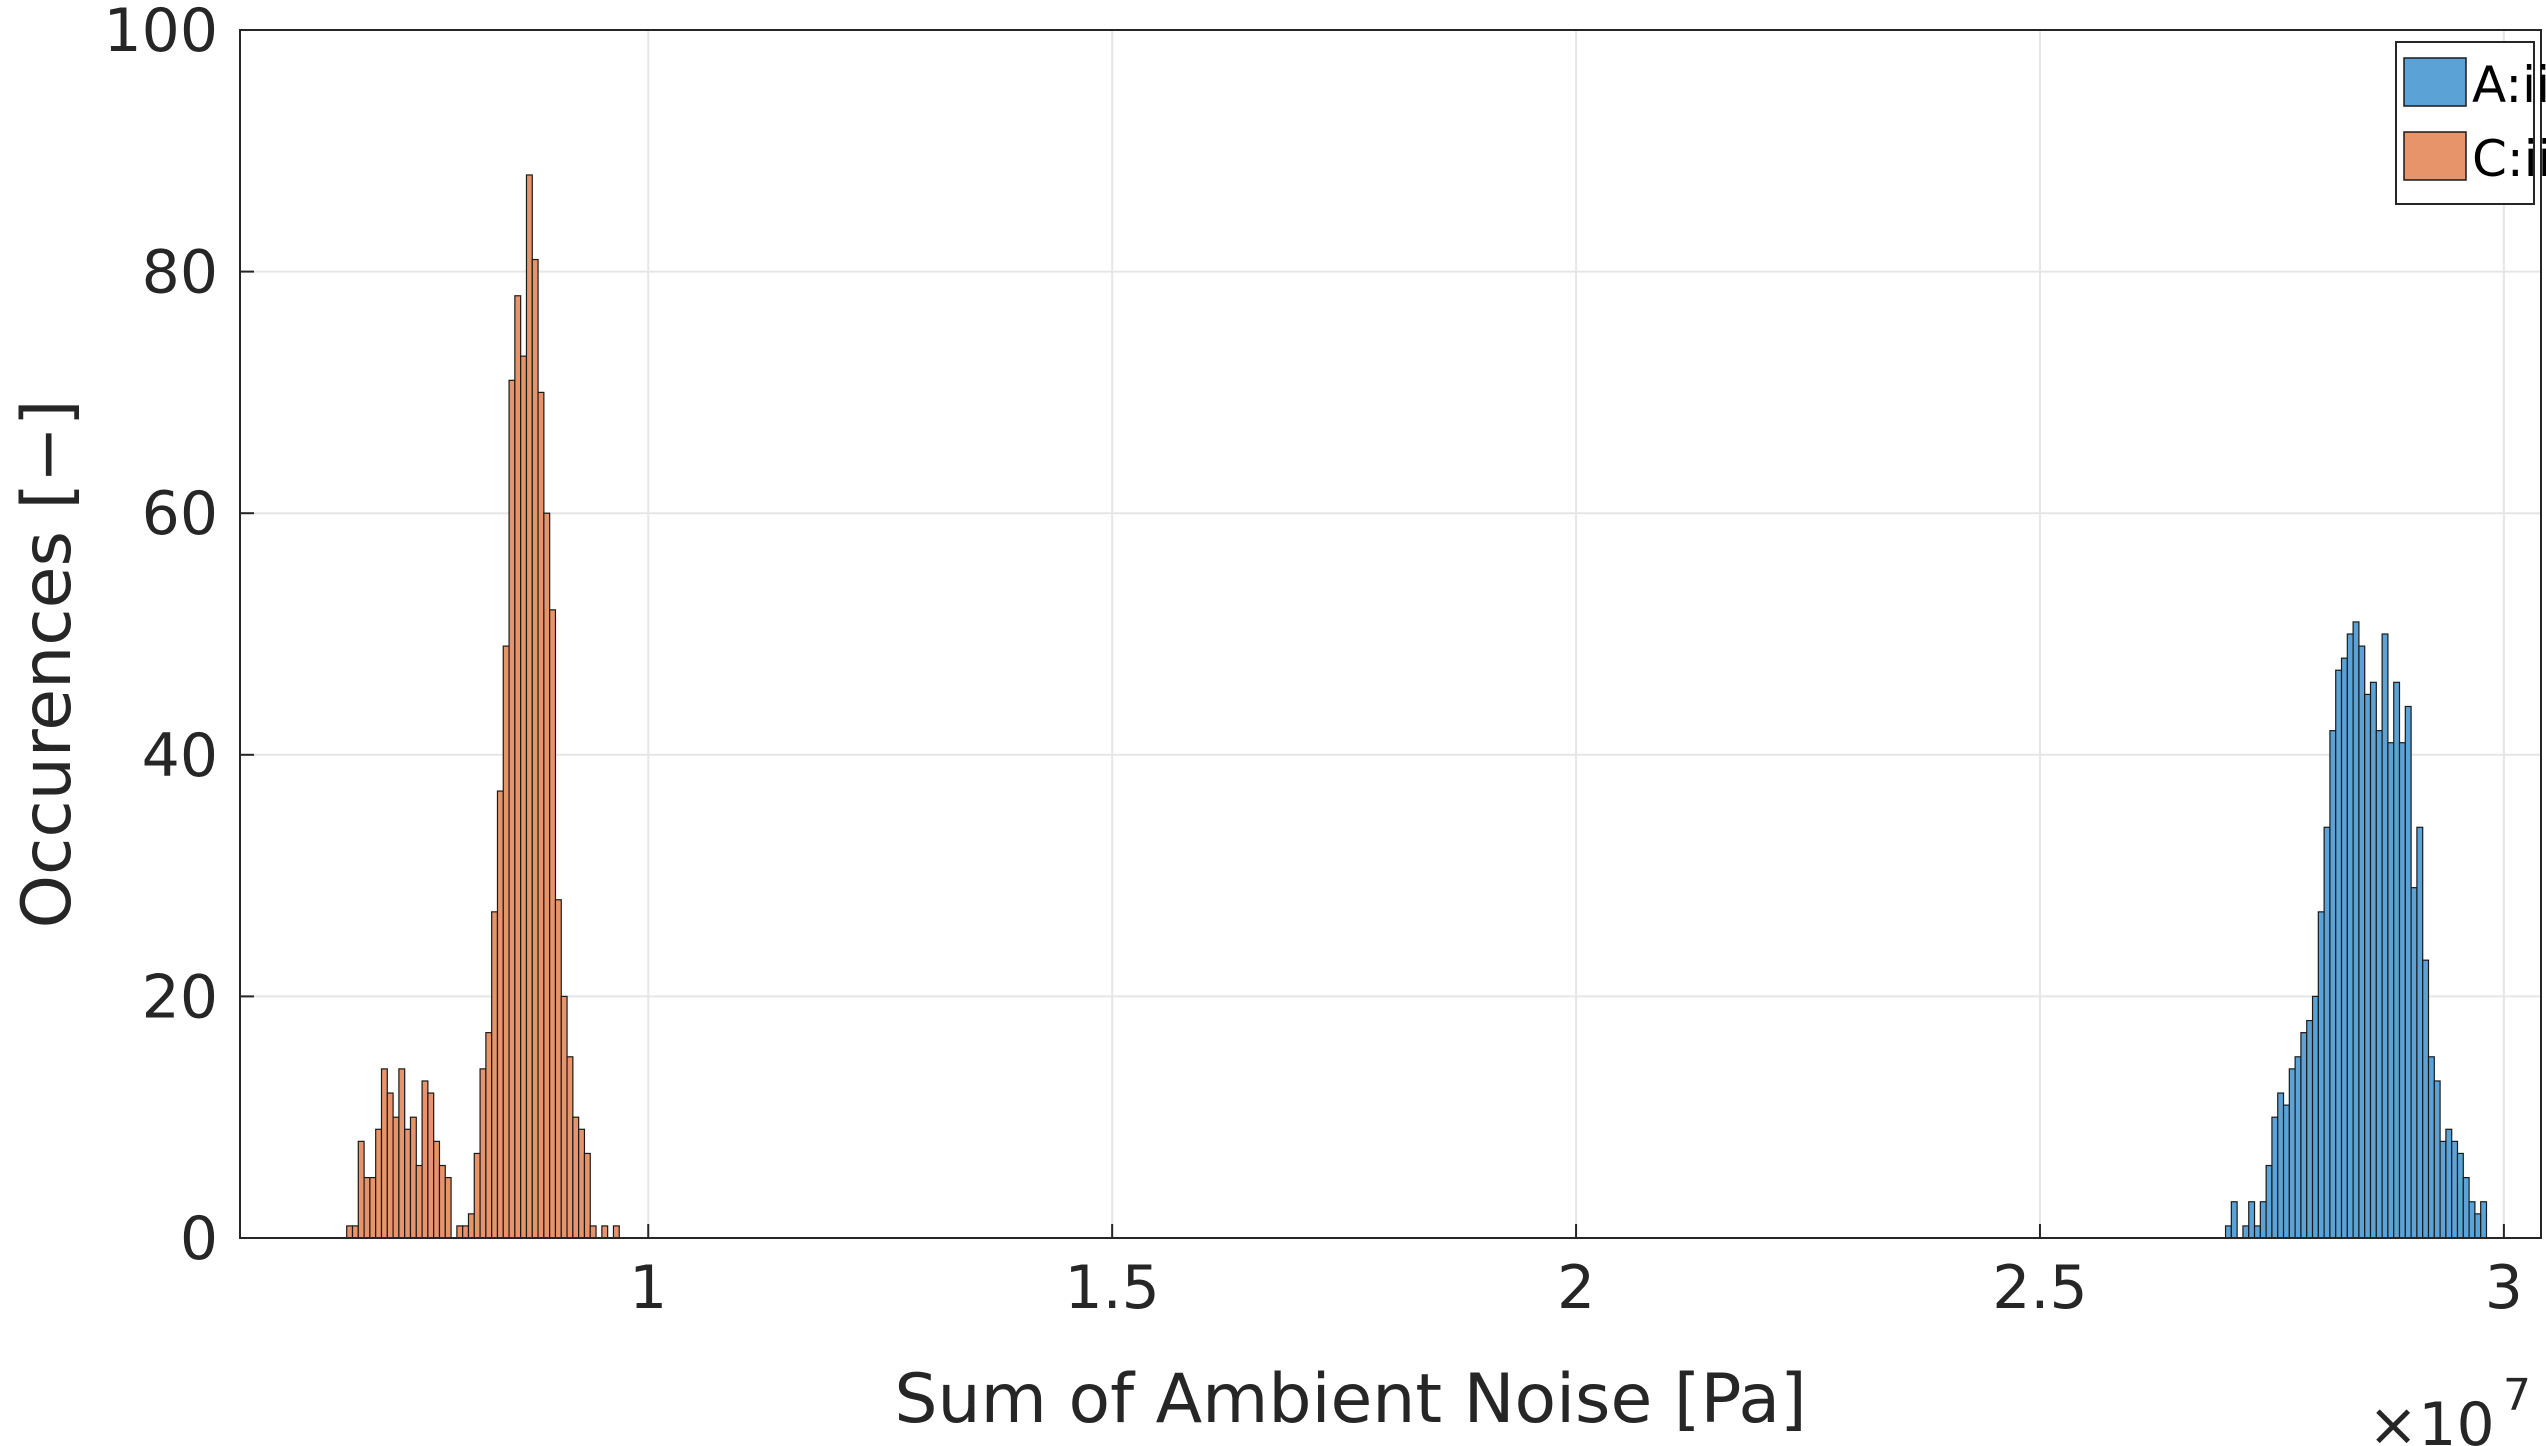 This screenshot has height=1446, width=2546. Describe the element at coordinates (1111, 1288) in the screenshot. I see `x-tick-label: 1.5` at that location.